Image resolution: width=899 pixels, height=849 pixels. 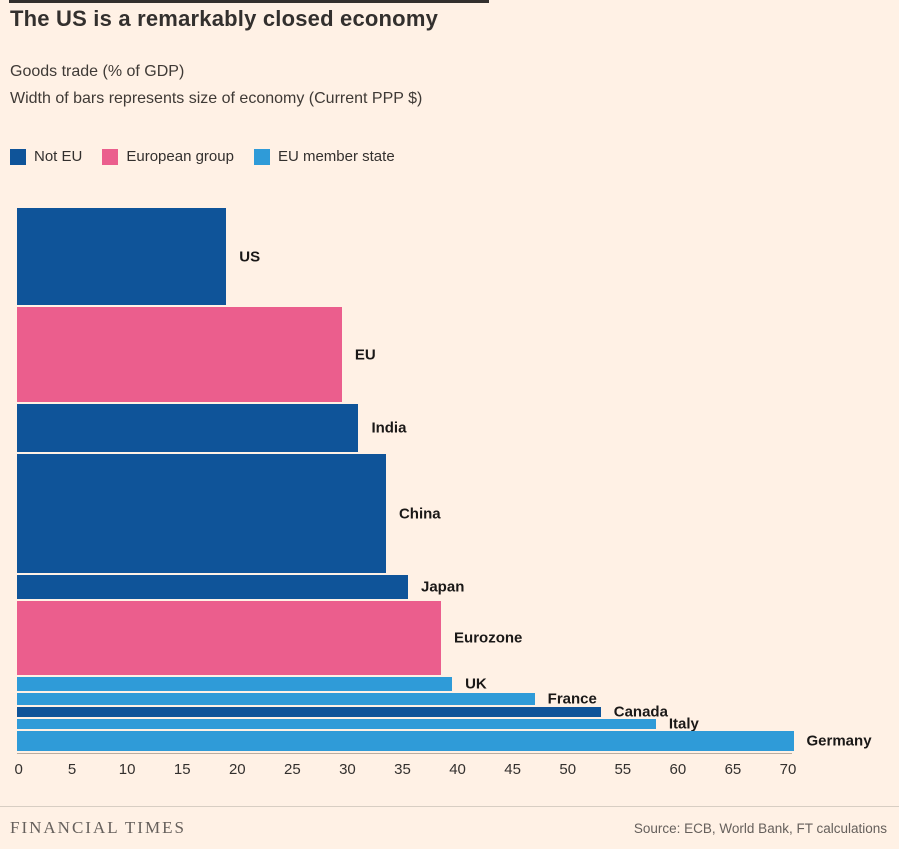 I want to click on bar-row-italy: Italy, so click(x=452, y=724).